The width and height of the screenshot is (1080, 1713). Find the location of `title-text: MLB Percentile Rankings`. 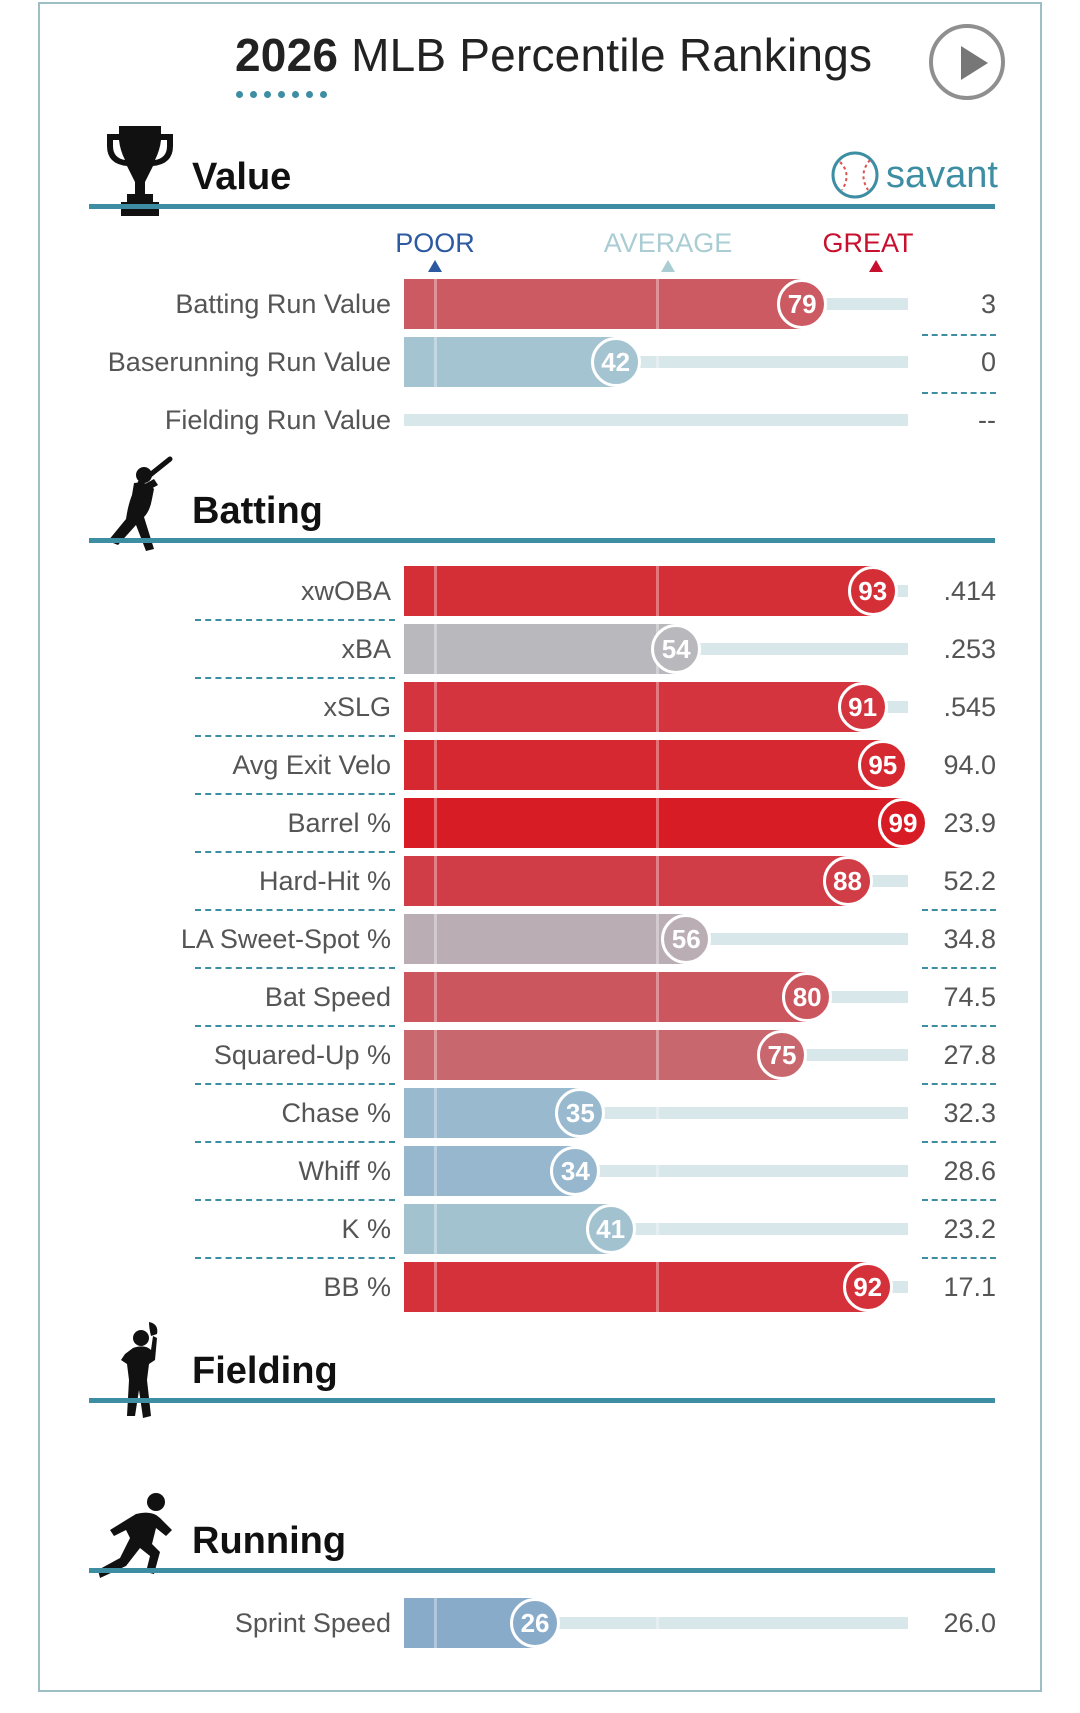

title-text: MLB Percentile Rankings is located at coordinates (612, 55).